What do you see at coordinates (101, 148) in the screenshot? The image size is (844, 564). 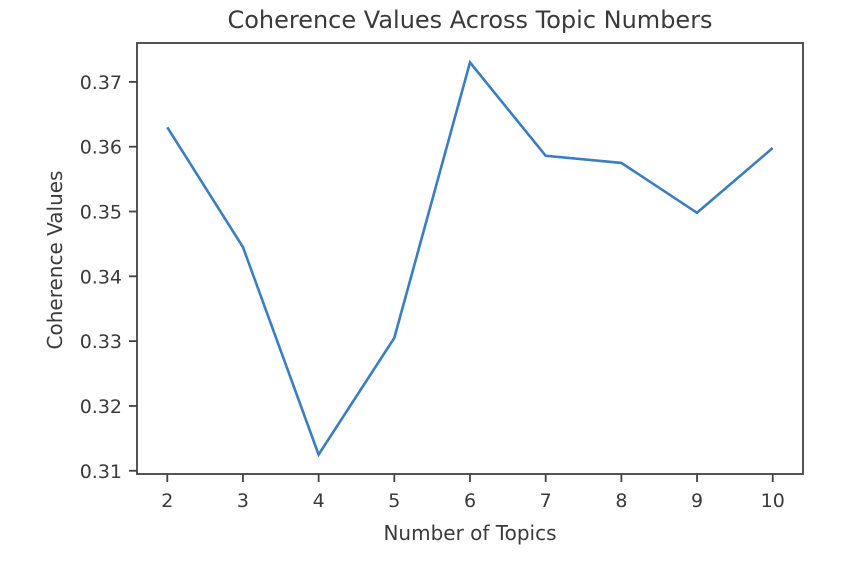 I see `y-tick-label: 0.36` at bounding box center [101, 148].